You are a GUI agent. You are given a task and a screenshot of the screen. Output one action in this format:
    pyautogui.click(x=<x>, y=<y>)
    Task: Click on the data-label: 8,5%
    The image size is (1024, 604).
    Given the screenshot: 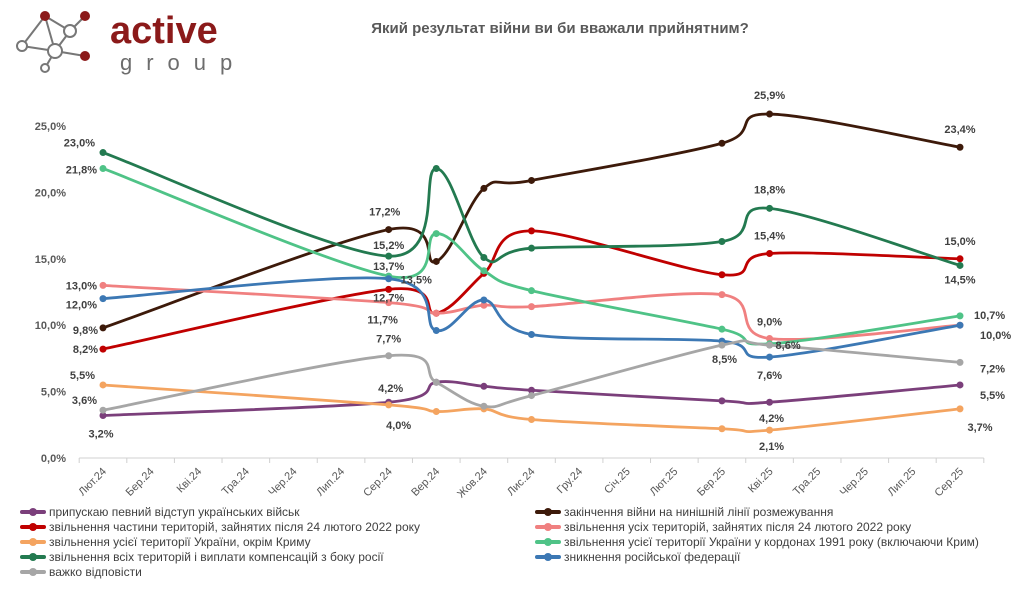 What is the action you would take?
    pyautogui.click(x=724, y=360)
    